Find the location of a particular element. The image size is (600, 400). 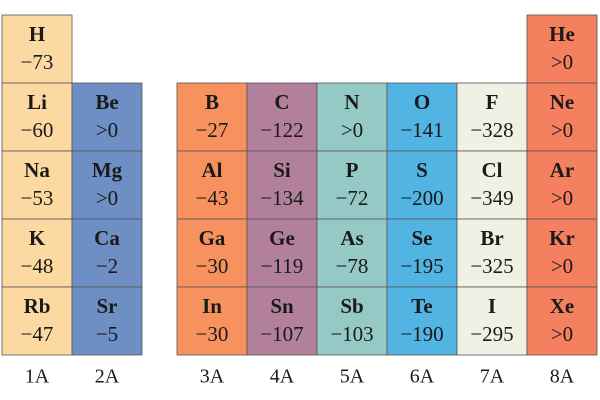

element-symbol: Ne is located at coordinates (562, 102).